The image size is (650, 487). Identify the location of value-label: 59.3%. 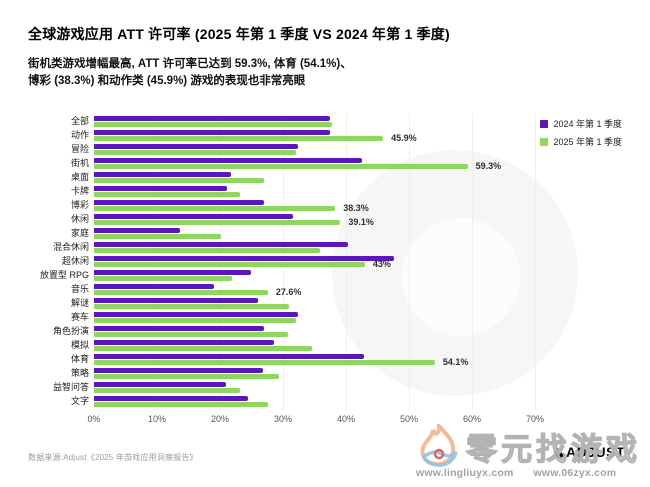
(488, 166).